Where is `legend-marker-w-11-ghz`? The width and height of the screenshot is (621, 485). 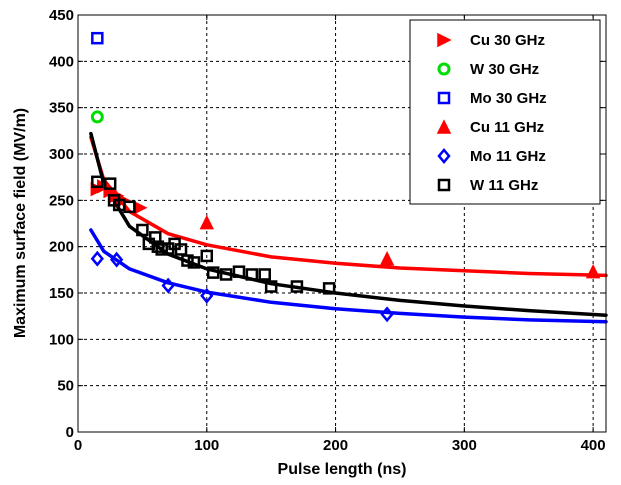 legend-marker-w-11-ghz is located at coordinates (444, 185).